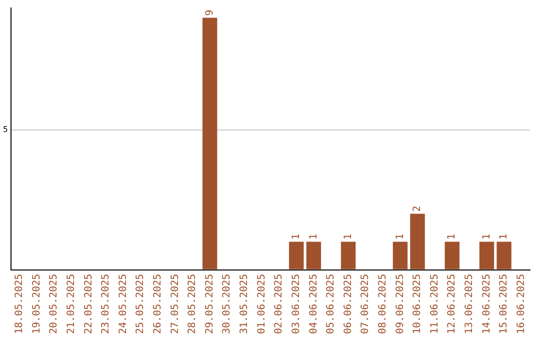 This screenshot has width=540, height=340. I want to click on y-tick-label: 5, so click(5, 129).